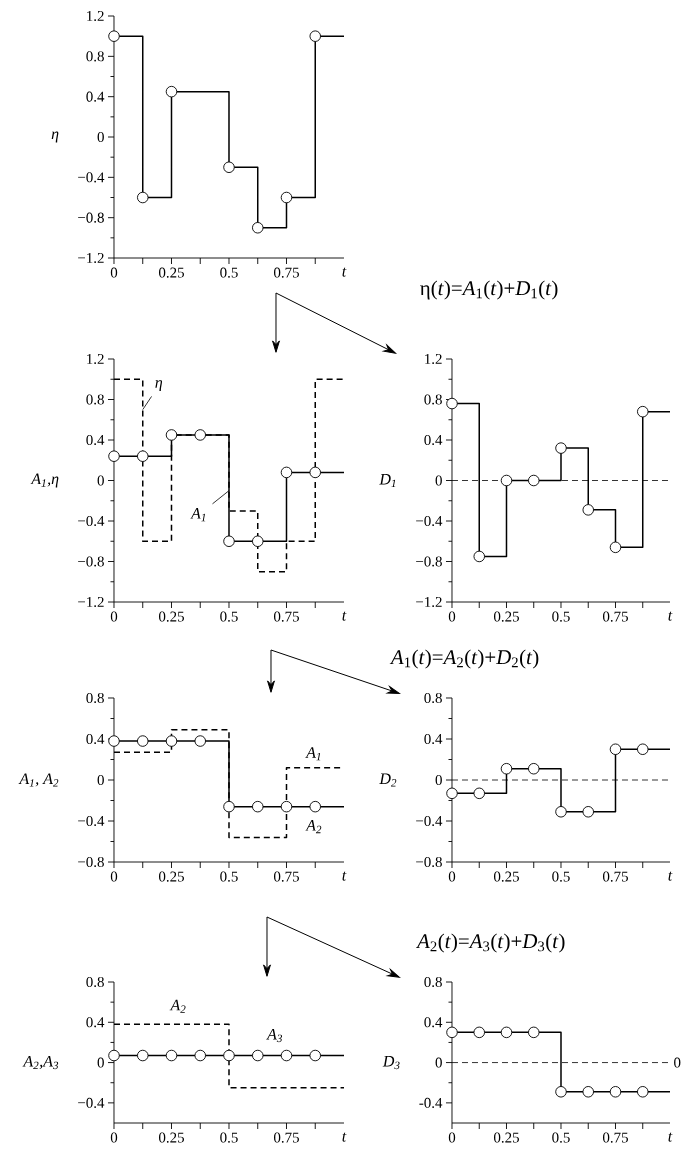 Image resolution: width=684 pixels, height=1158 pixels. What do you see at coordinates (44, 480) in the screenshot?
I see `y-axis-title: A$_{1}$,η` at bounding box center [44, 480].